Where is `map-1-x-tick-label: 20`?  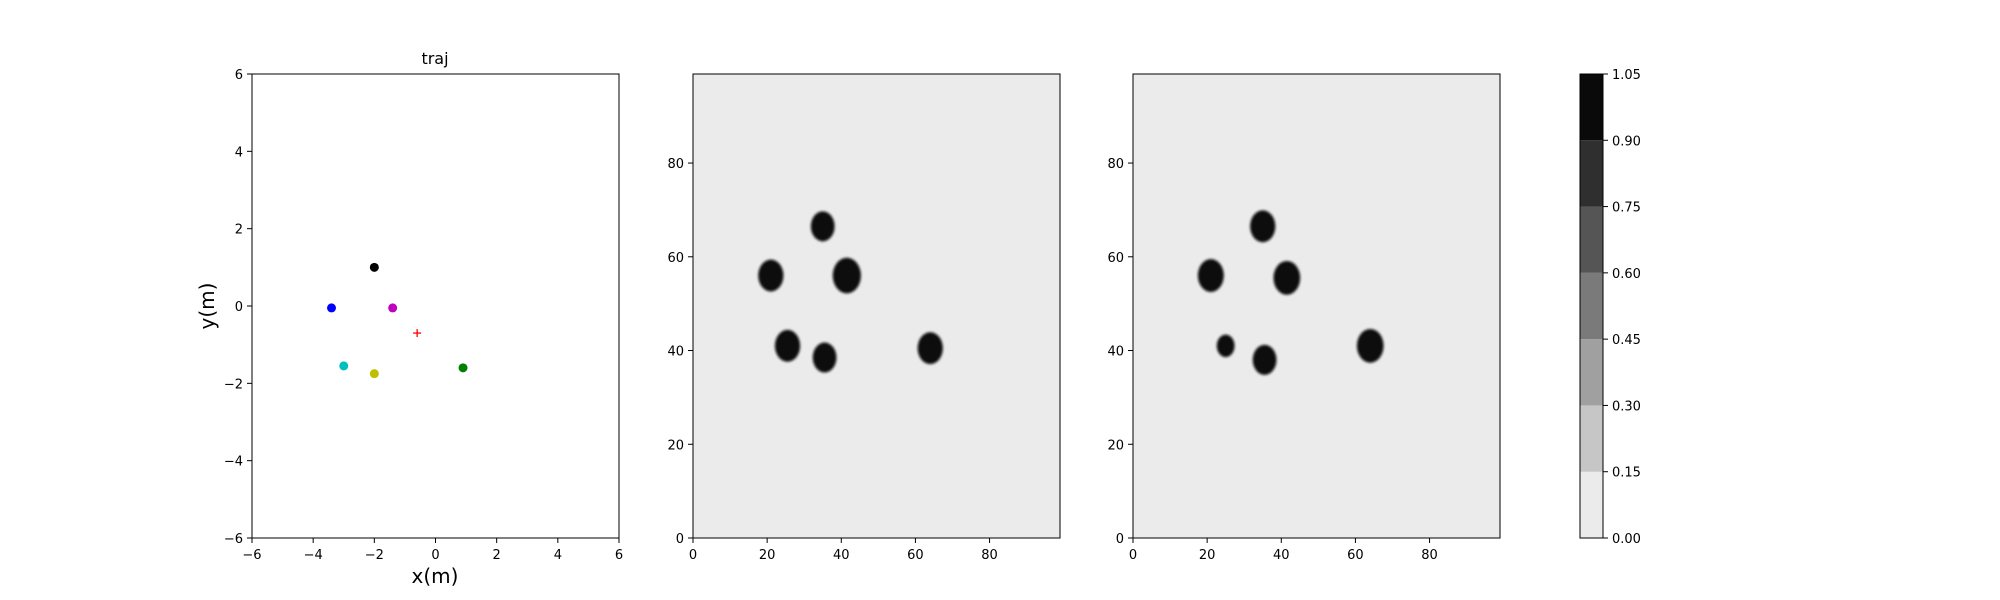
map-1-x-tick-label: 20 is located at coordinates (767, 555).